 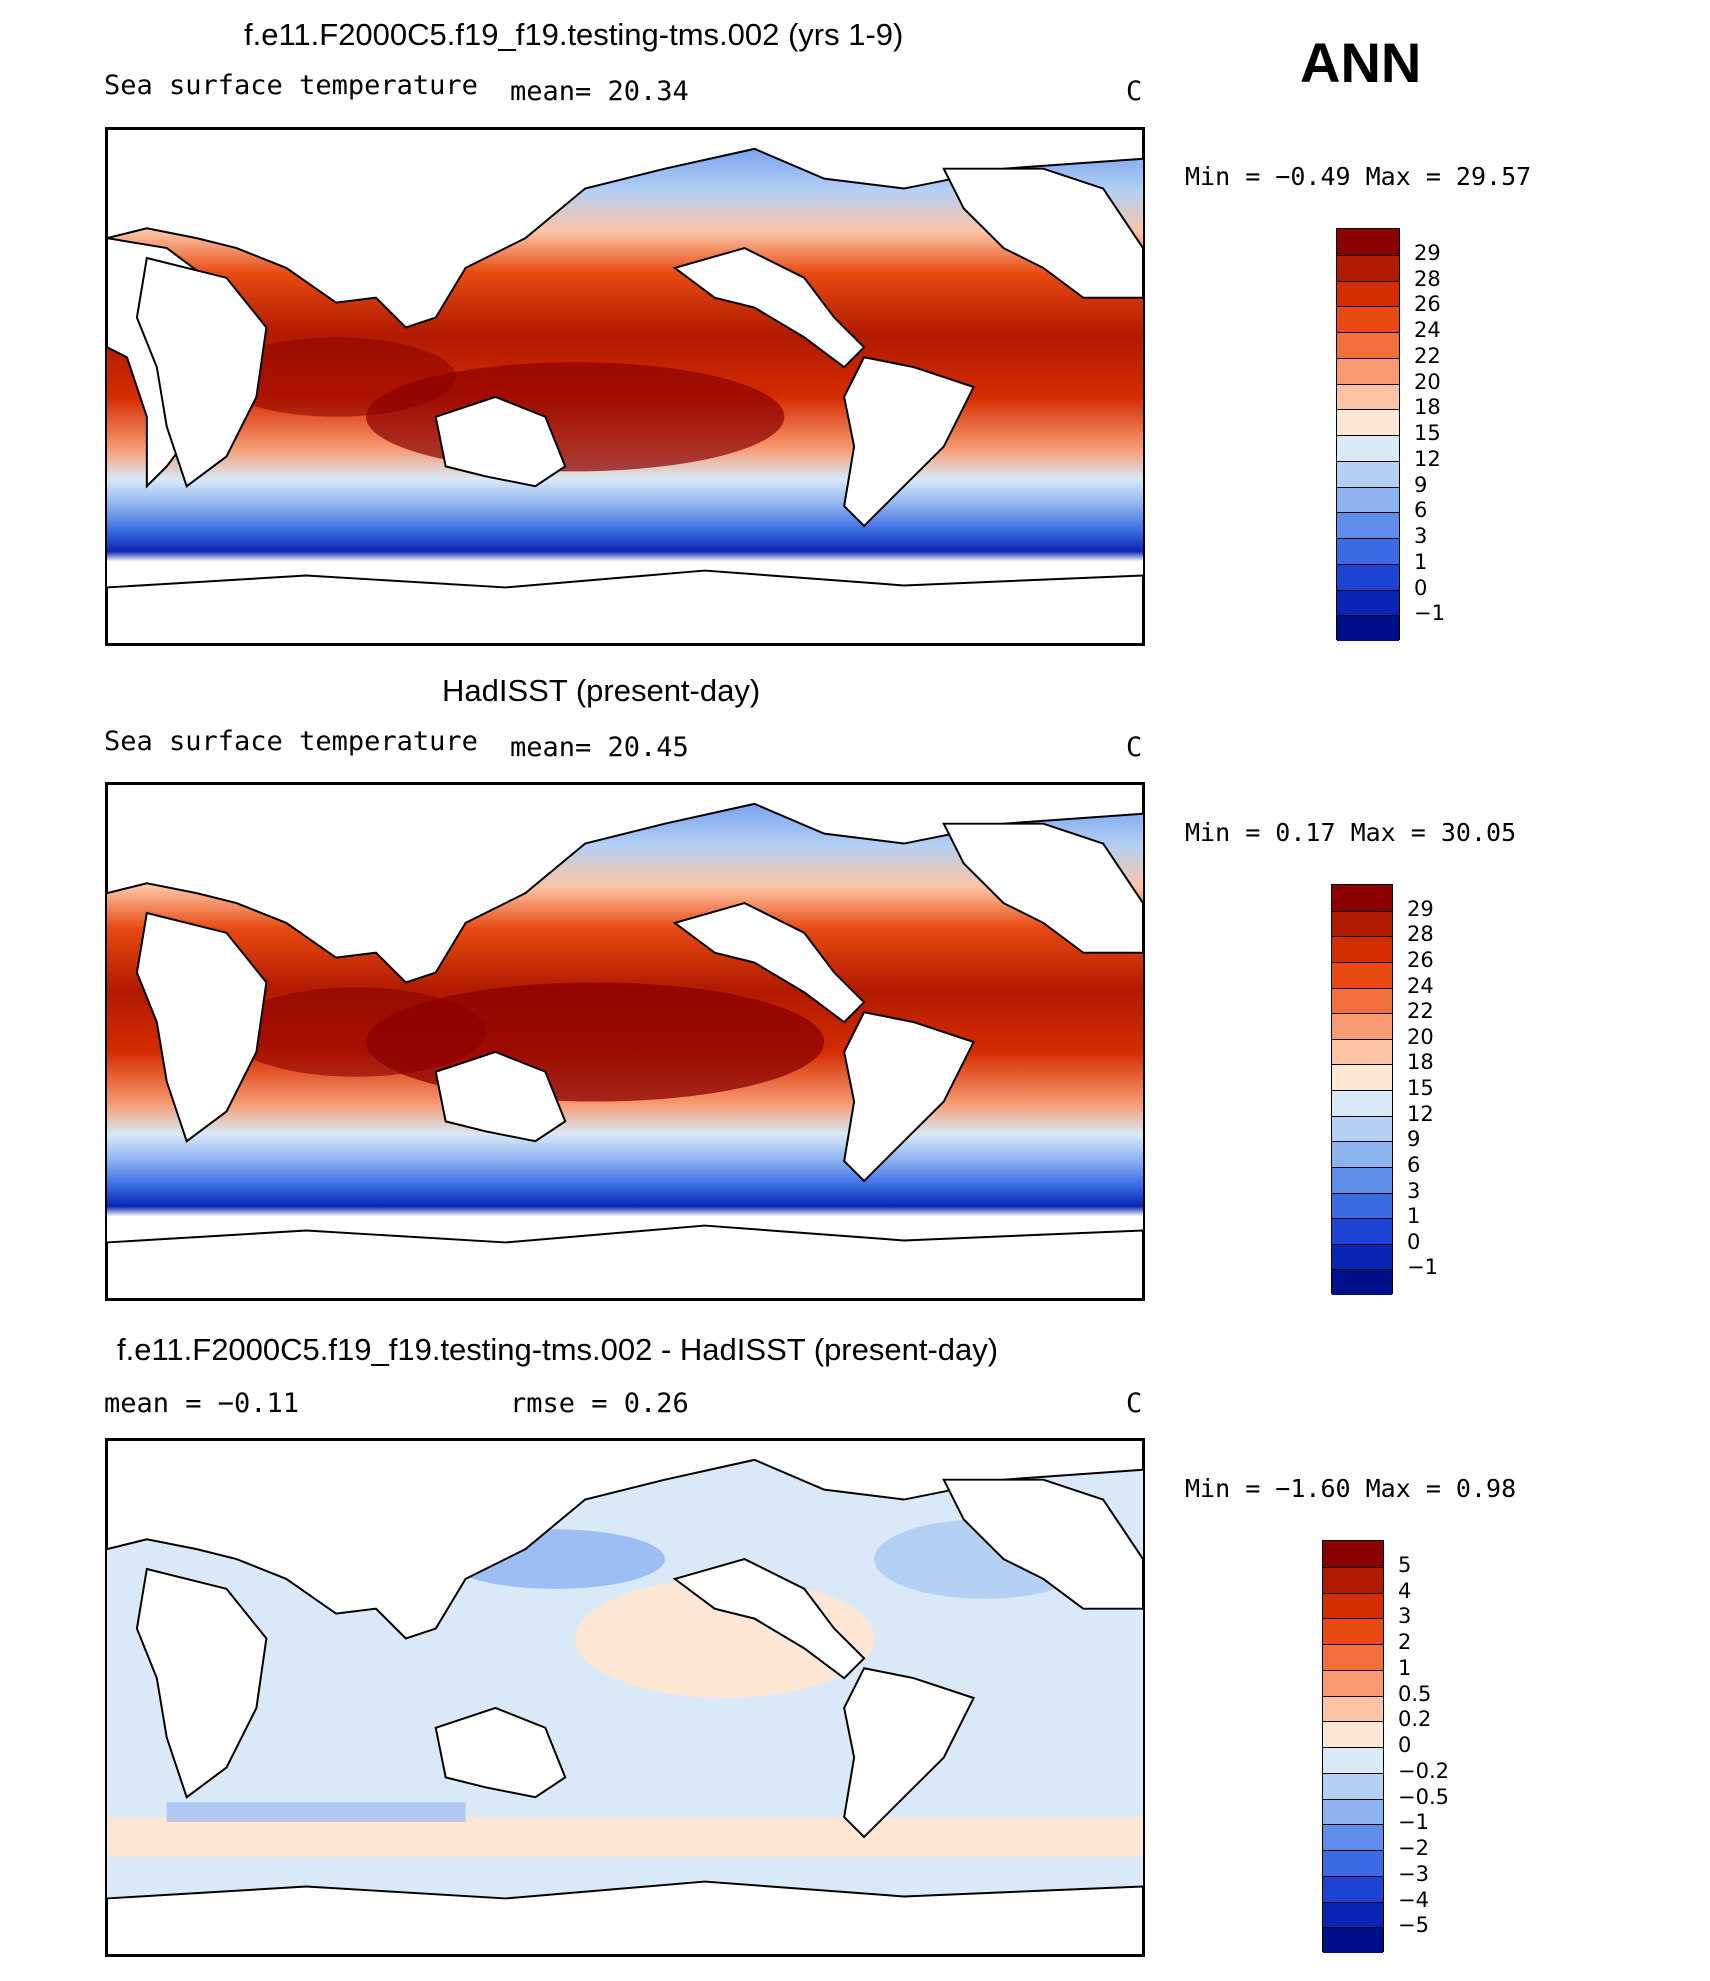 I want to click on colorbar-2-label: 3, so click(x=1414, y=1190).